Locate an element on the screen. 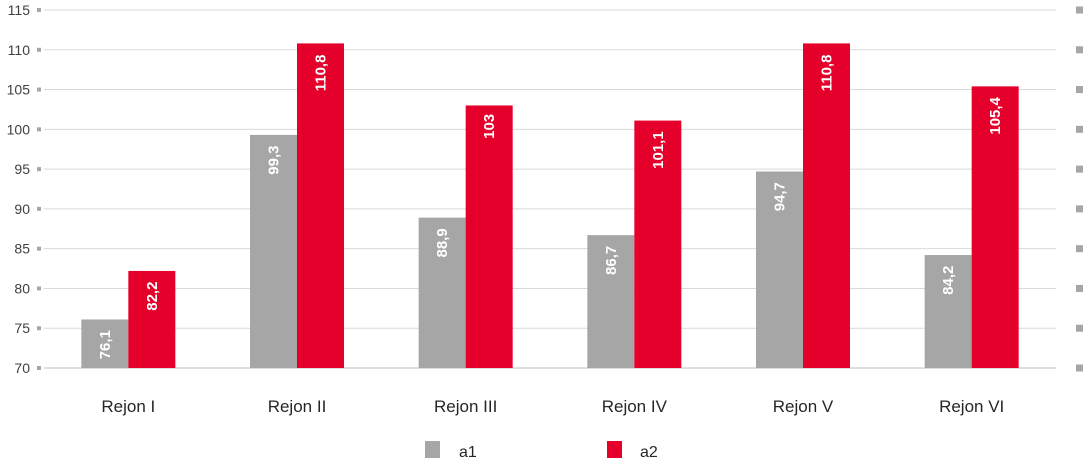  data-label-a1: 84,2 is located at coordinates (948, 280).